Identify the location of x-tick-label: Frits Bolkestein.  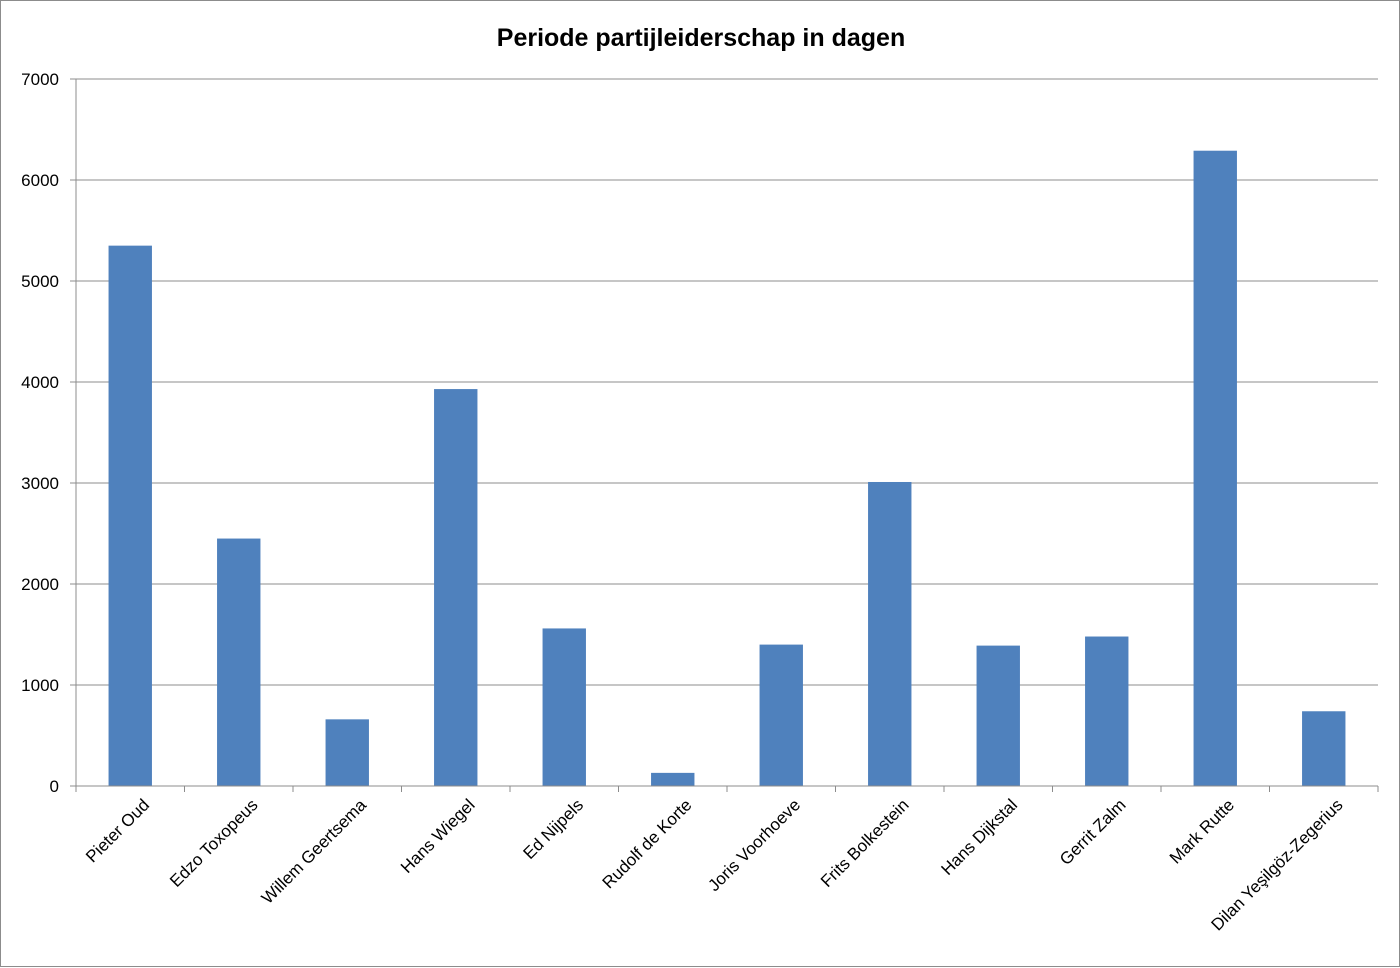
(865, 843).